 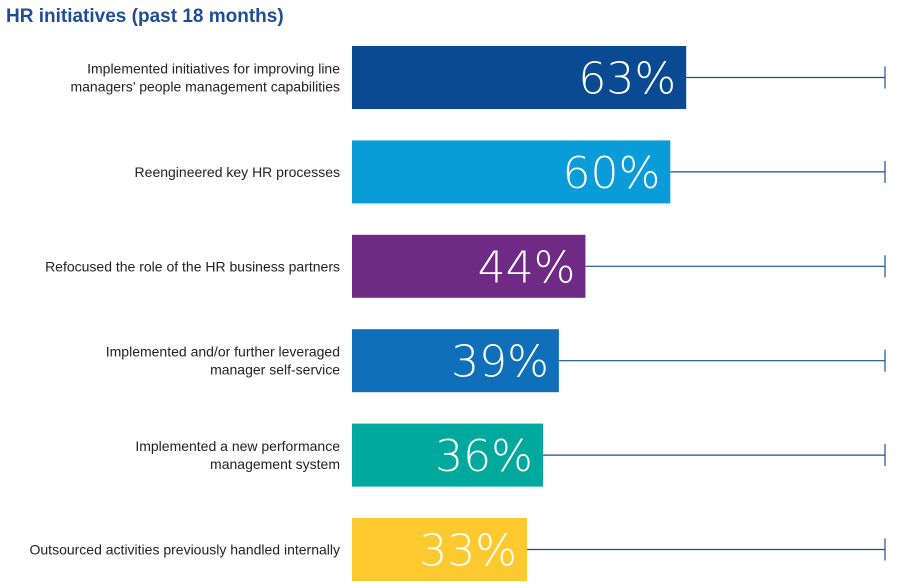 What do you see at coordinates (275, 370) in the screenshot?
I see `category-label: manager self-service` at bounding box center [275, 370].